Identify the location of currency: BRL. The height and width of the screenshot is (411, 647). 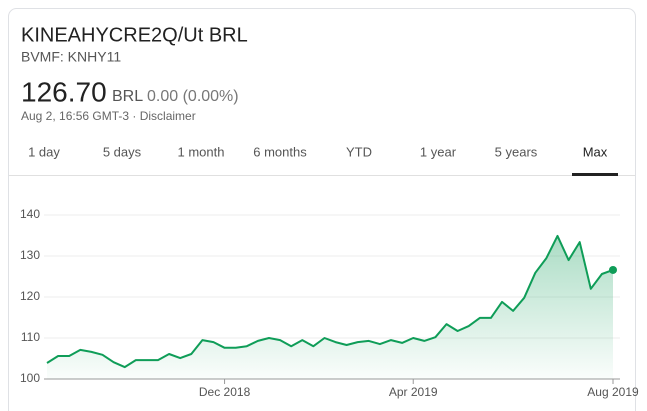
(127, 96).